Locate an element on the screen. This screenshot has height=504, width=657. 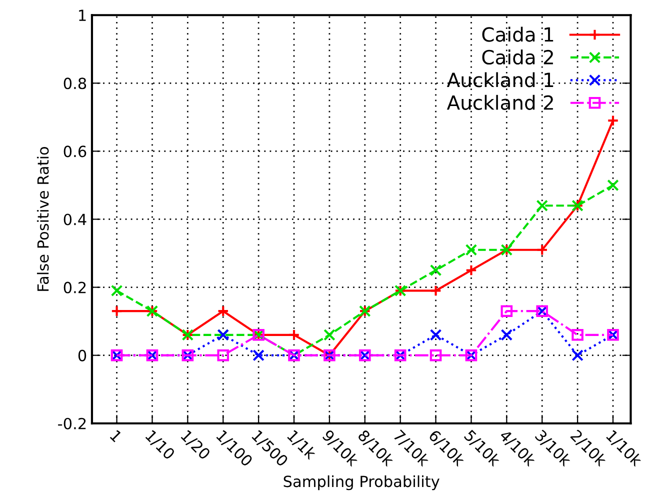
y-tick-label: 0.4 is located at coordinates (75, 220).